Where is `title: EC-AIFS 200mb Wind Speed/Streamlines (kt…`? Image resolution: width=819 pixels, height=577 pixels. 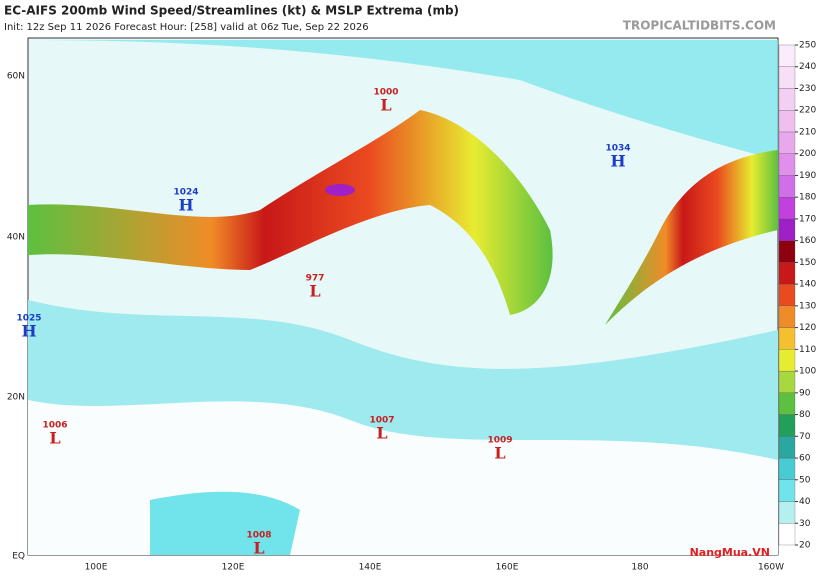 title: EC-AIFS 200mb Wind Speed/Streamlines (kt… is located at coordinates (231, 11).